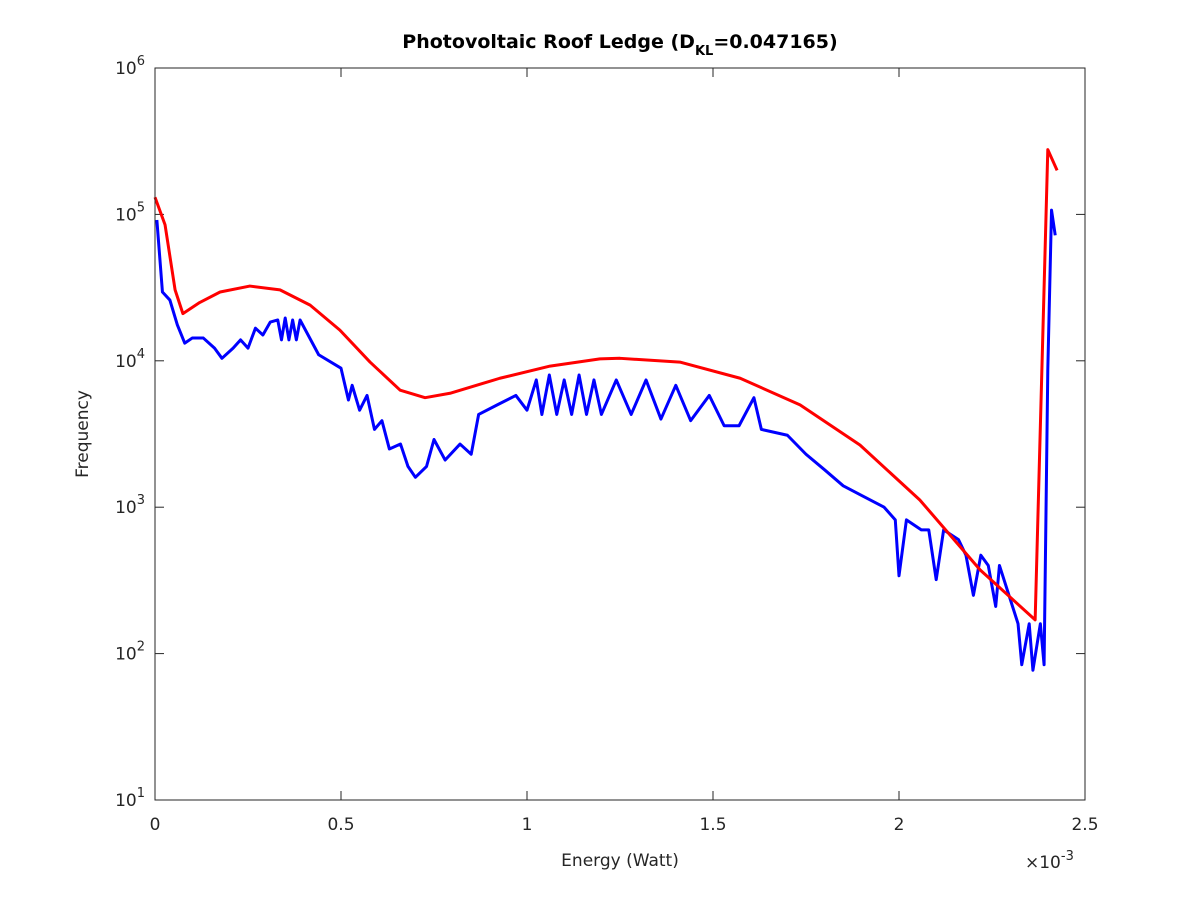 The width and height of the screenshot is (1200, 900). Describe the element at coordinates (141, 647) in the screenshot. I see `tick-exponent: 2` at that location.